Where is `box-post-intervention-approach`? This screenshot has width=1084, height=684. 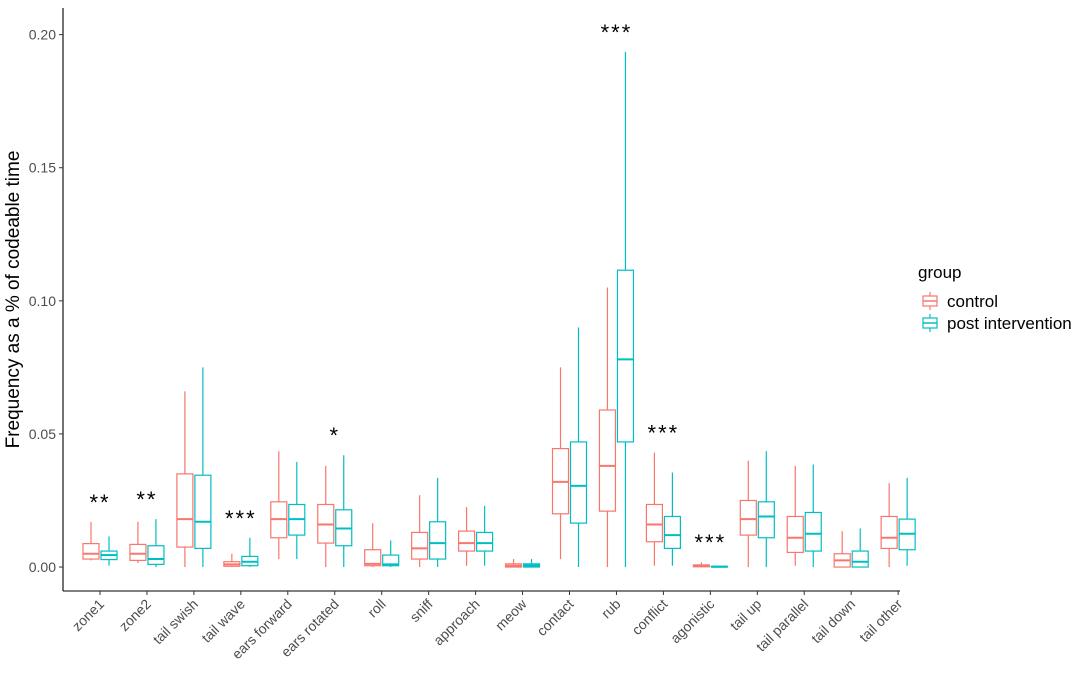 box-post-intervention-approach is located at coordinates (485, 535).